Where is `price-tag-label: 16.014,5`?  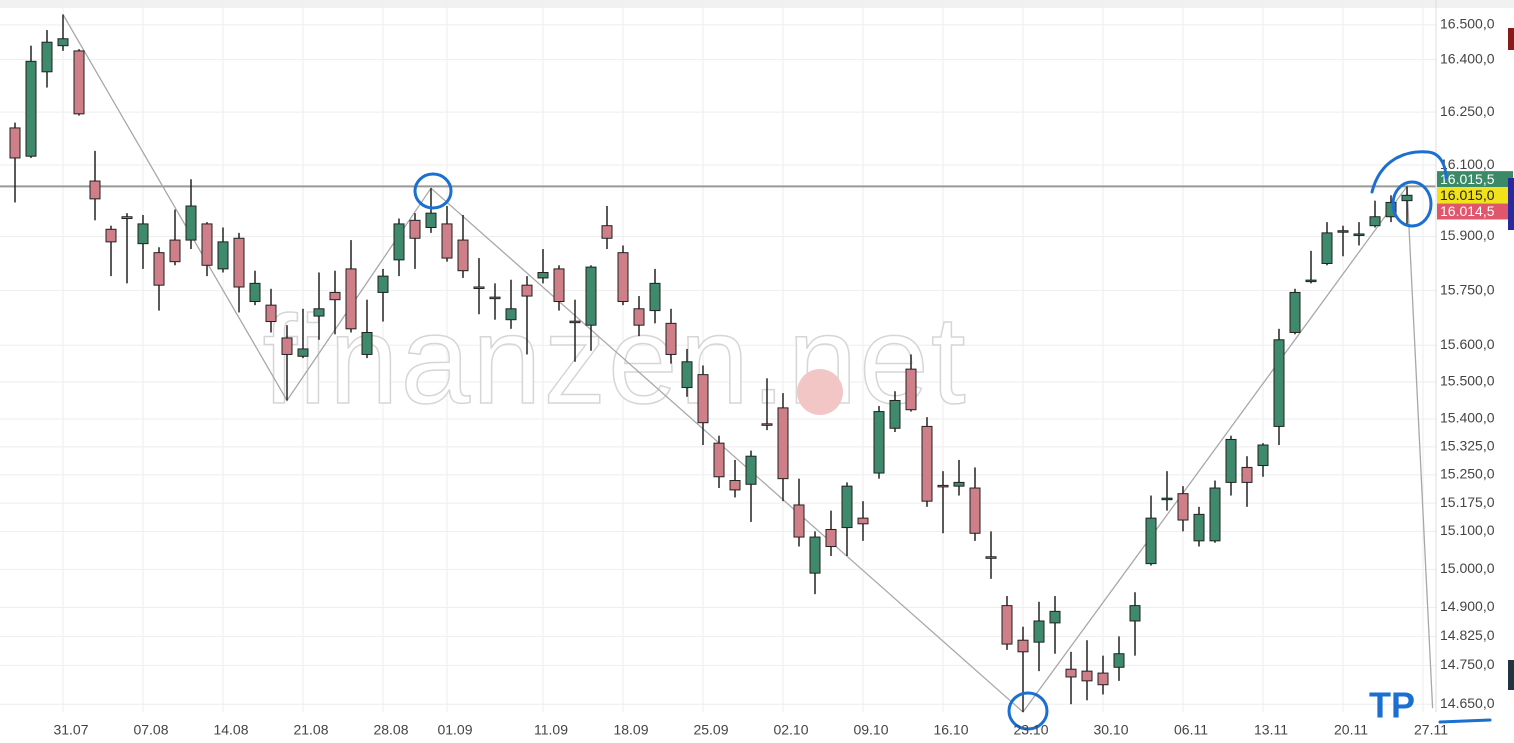
price-tag-label: 16.014,5 is located at coordinates (1467, 211).